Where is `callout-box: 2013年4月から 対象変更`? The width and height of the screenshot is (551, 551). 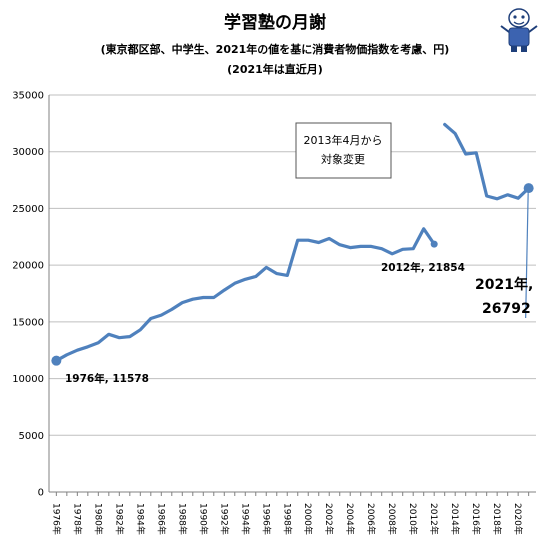
callout-box: 2013年4月から 対象変更 is located at coordinates (343, 150).